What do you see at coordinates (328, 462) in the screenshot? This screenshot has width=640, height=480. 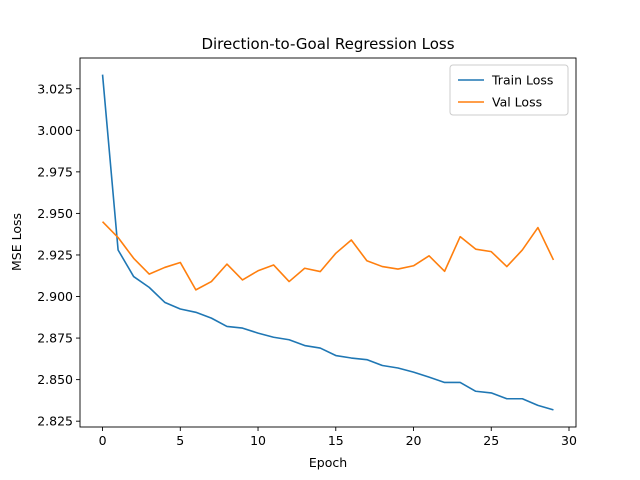 I see `x-axis-label: Epoch` at bounding box center [328, 462].